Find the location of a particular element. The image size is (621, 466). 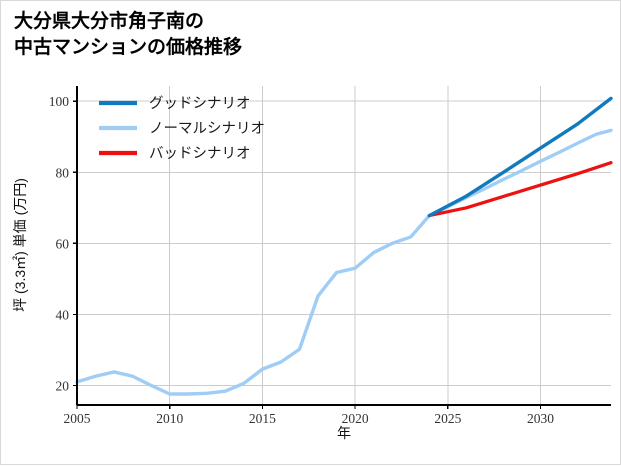

x-tick-label: 2015 is located at coordinates (262, 418).